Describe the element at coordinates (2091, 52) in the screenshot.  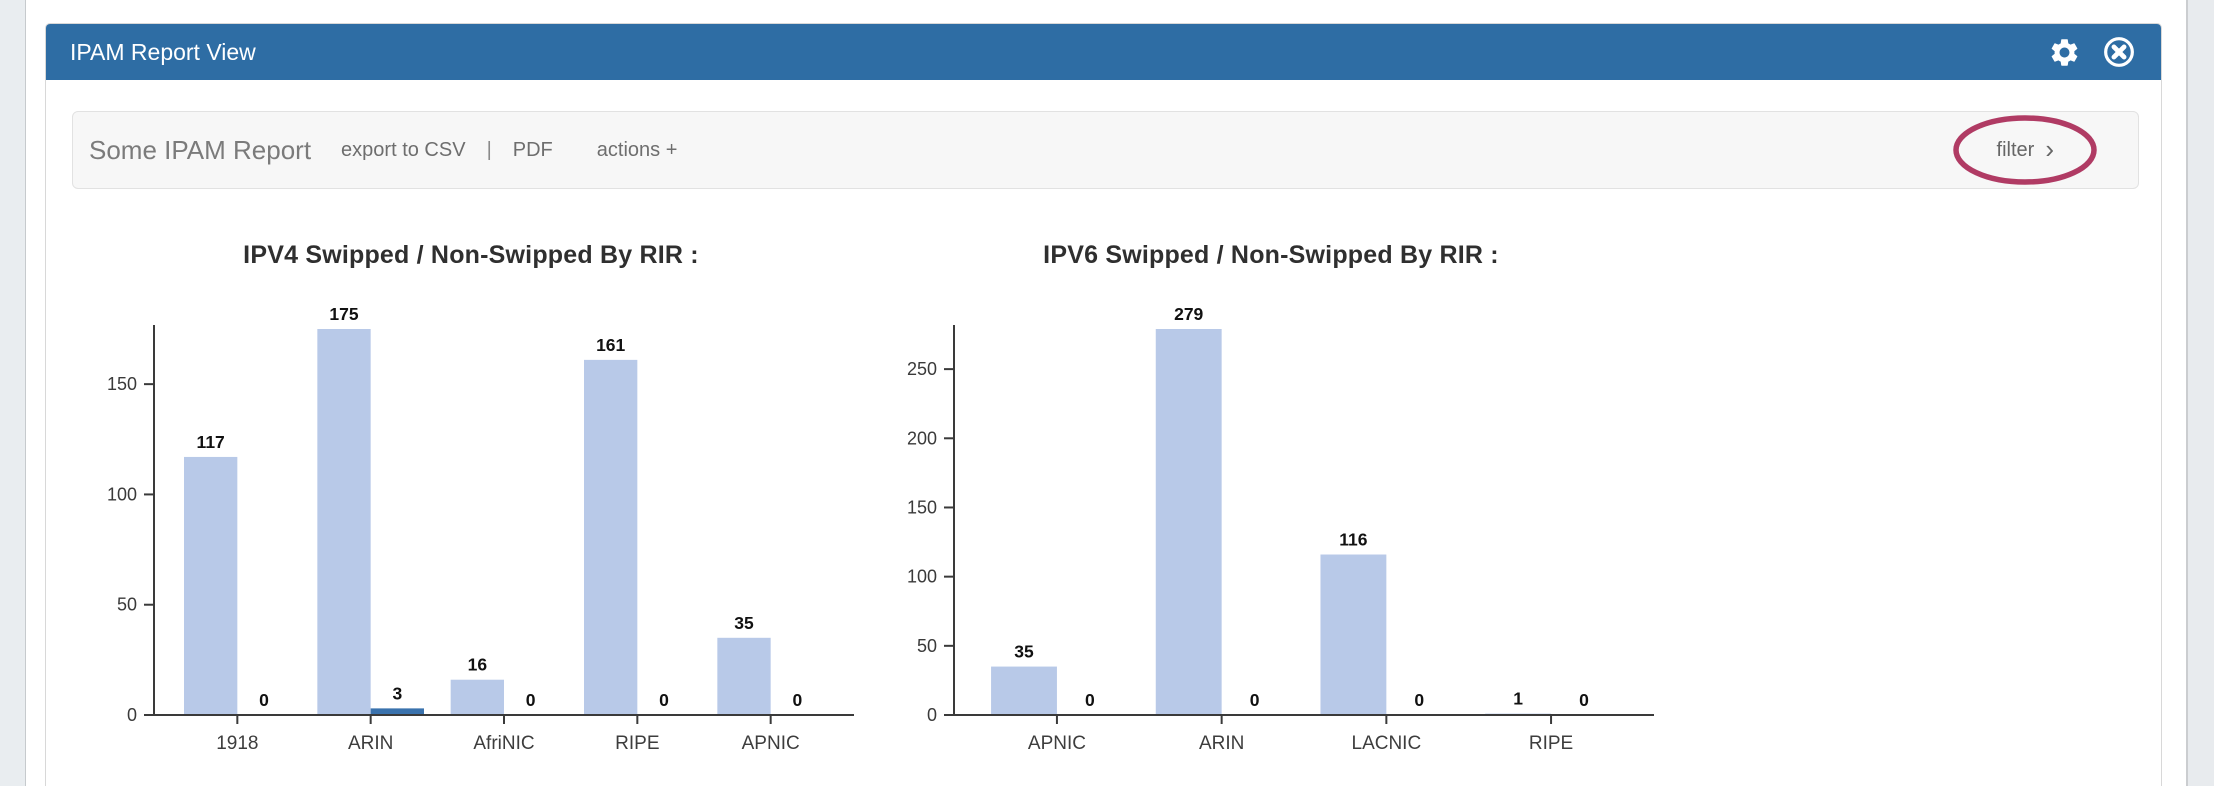
I see `header-icons` at that location.